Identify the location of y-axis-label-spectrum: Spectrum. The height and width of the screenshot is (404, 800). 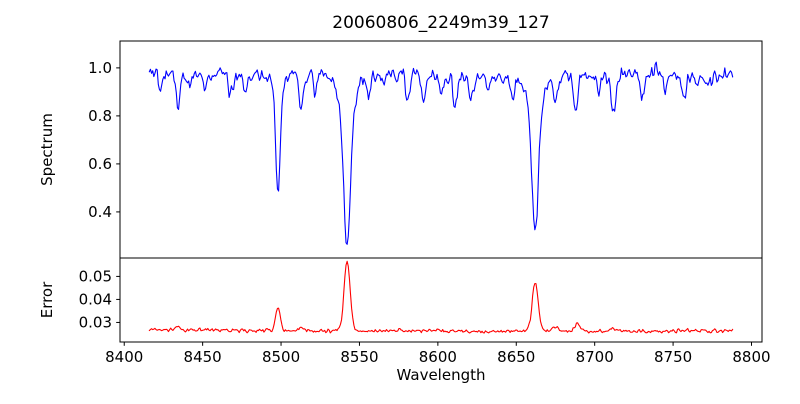
(47, 149).